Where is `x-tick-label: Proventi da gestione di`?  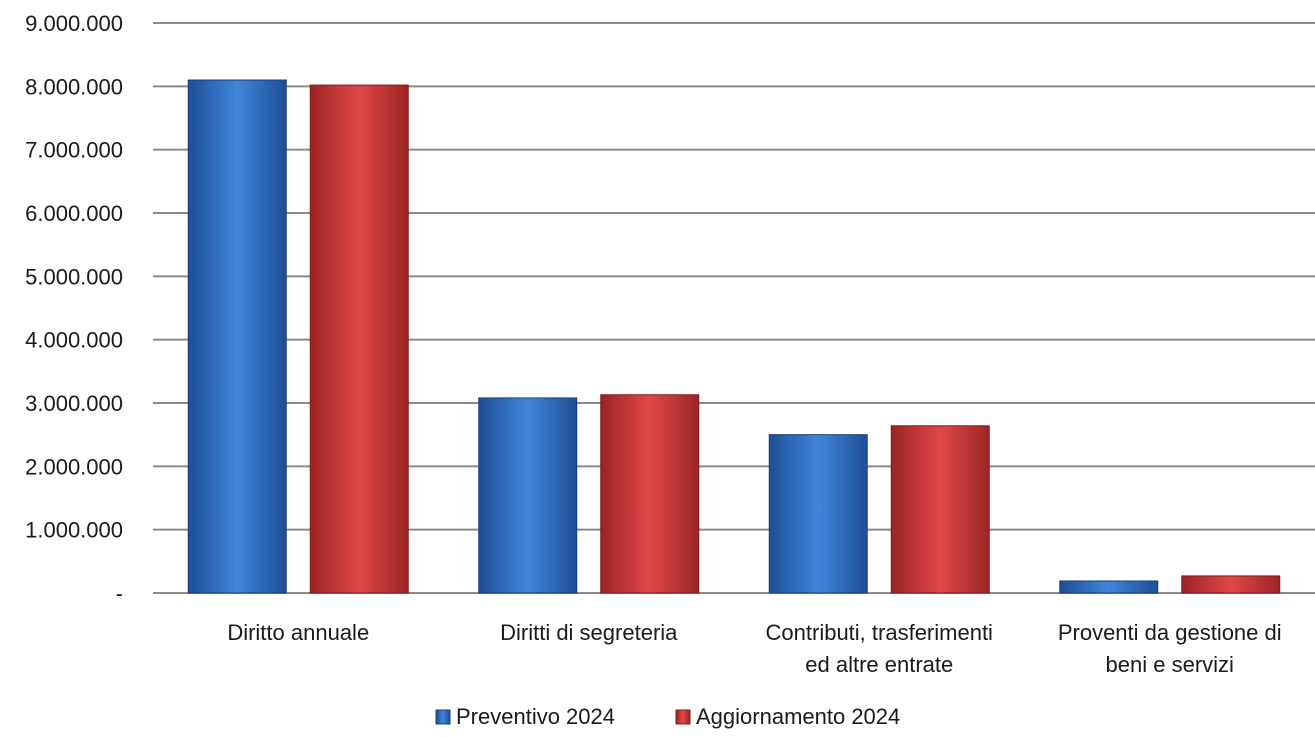
x-tick-label: Proventi da gestione di is located at coordinates (1170, 632).